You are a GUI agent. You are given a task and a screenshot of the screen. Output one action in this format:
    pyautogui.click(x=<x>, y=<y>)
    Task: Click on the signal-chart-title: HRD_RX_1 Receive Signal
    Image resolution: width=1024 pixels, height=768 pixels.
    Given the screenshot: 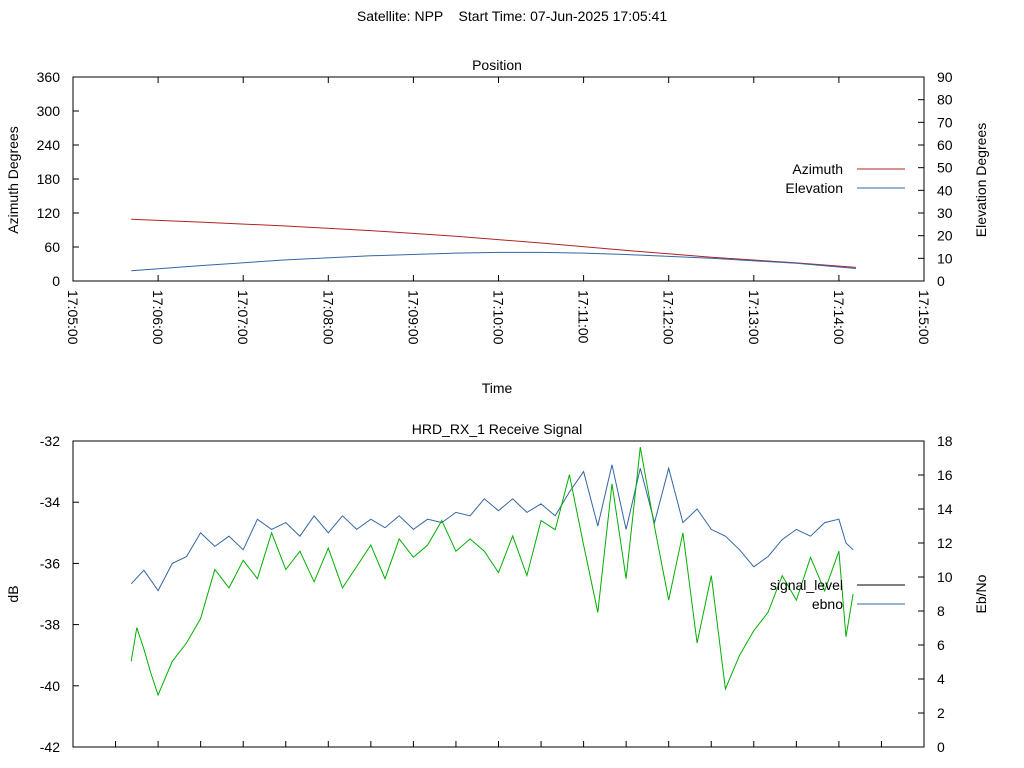 What is the action you would take?
    pyautogui.click(x=497, y=429)
    